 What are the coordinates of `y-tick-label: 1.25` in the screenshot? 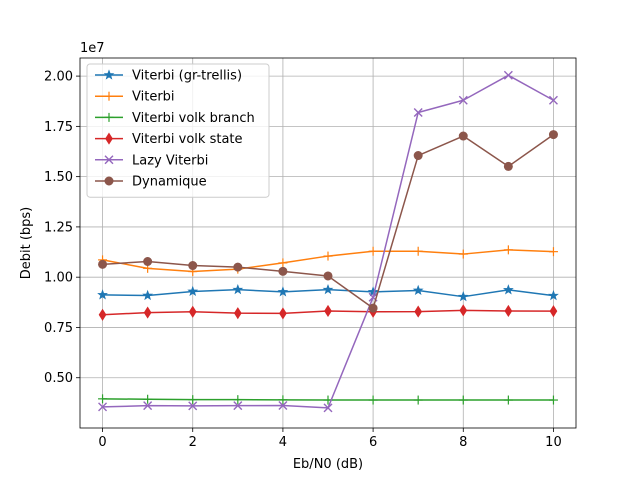 It's located at (58, 227).